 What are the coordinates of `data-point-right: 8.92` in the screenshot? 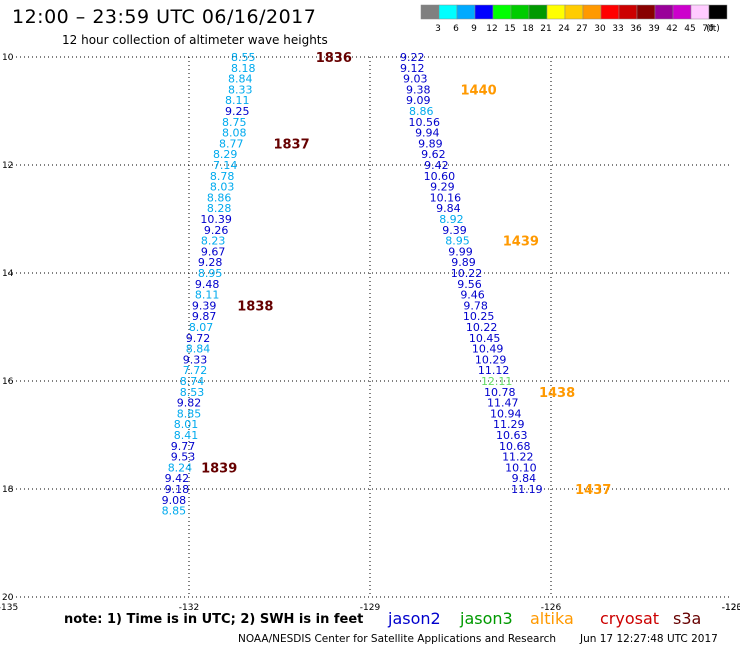 It's located at (451, 219).